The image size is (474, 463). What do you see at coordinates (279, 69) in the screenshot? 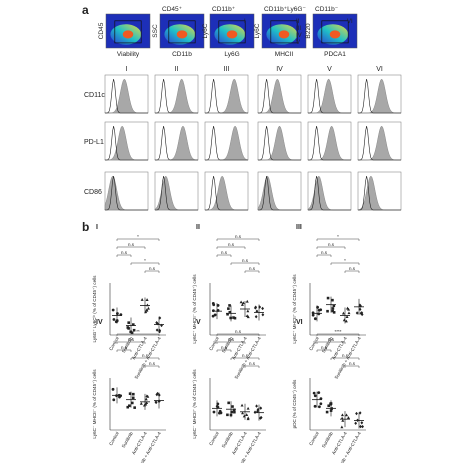
I see `histogram-column-label: IV` at bounding box center [279, 69].